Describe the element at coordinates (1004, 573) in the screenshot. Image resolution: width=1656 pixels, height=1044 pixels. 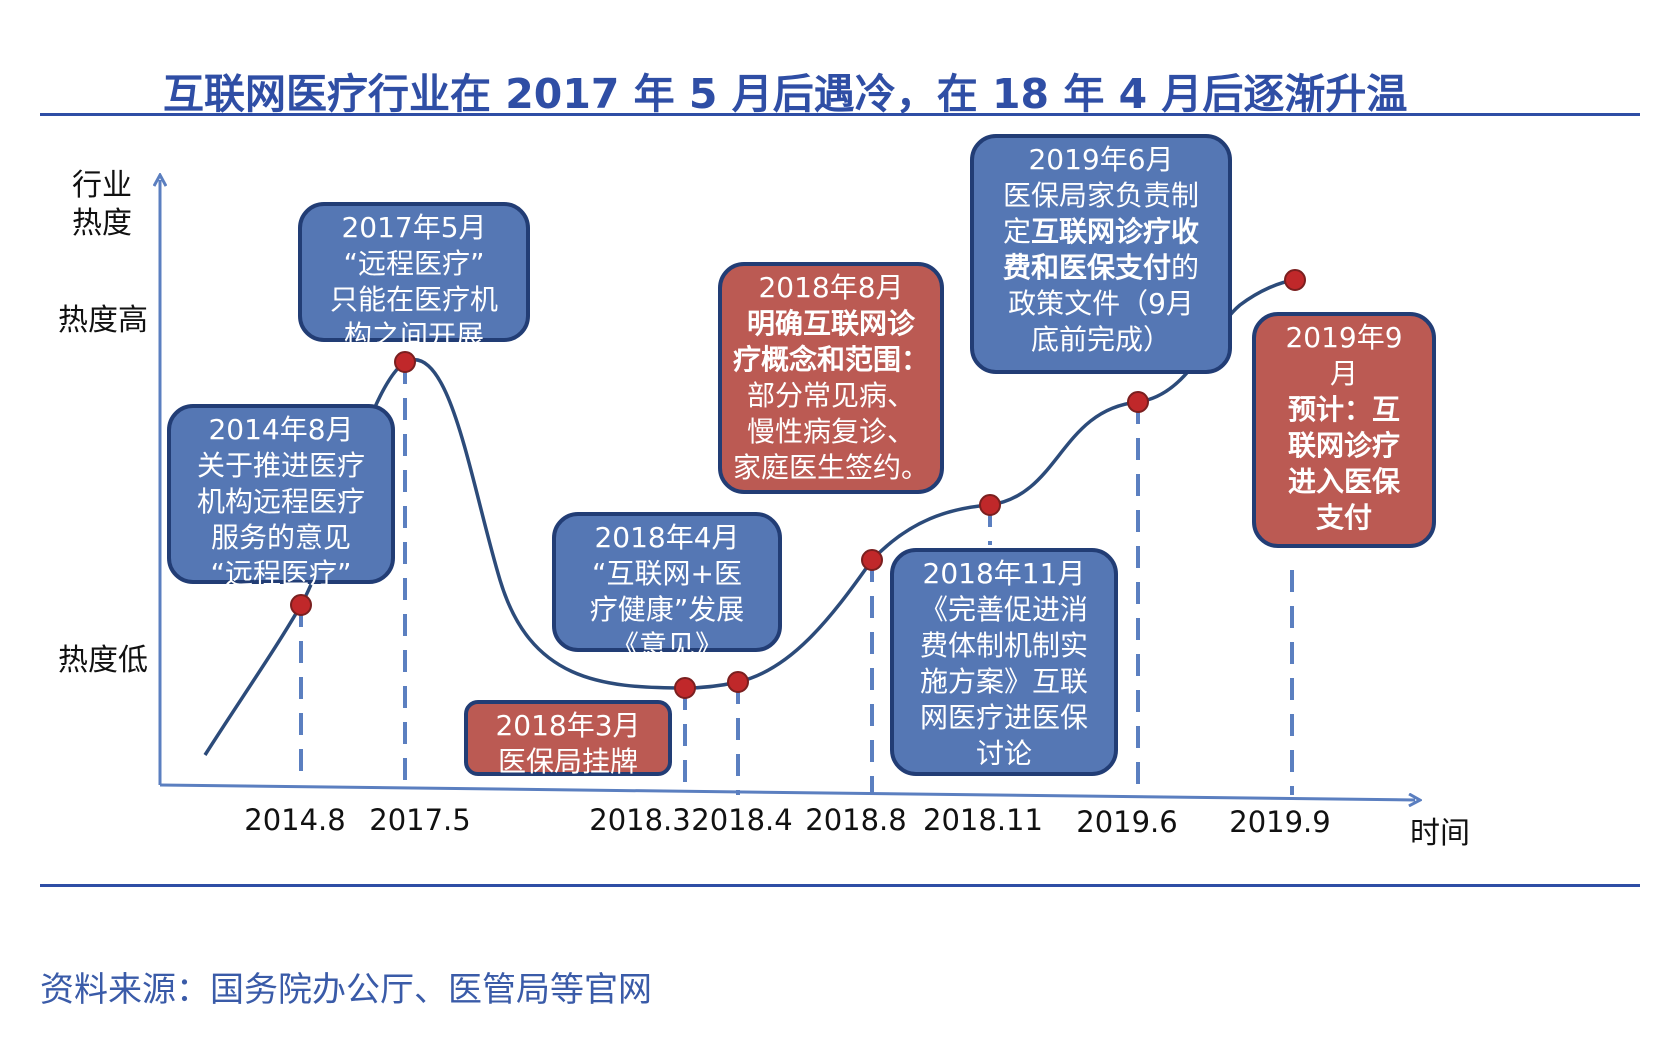
I see `event-line: 2018年11月` at that location.